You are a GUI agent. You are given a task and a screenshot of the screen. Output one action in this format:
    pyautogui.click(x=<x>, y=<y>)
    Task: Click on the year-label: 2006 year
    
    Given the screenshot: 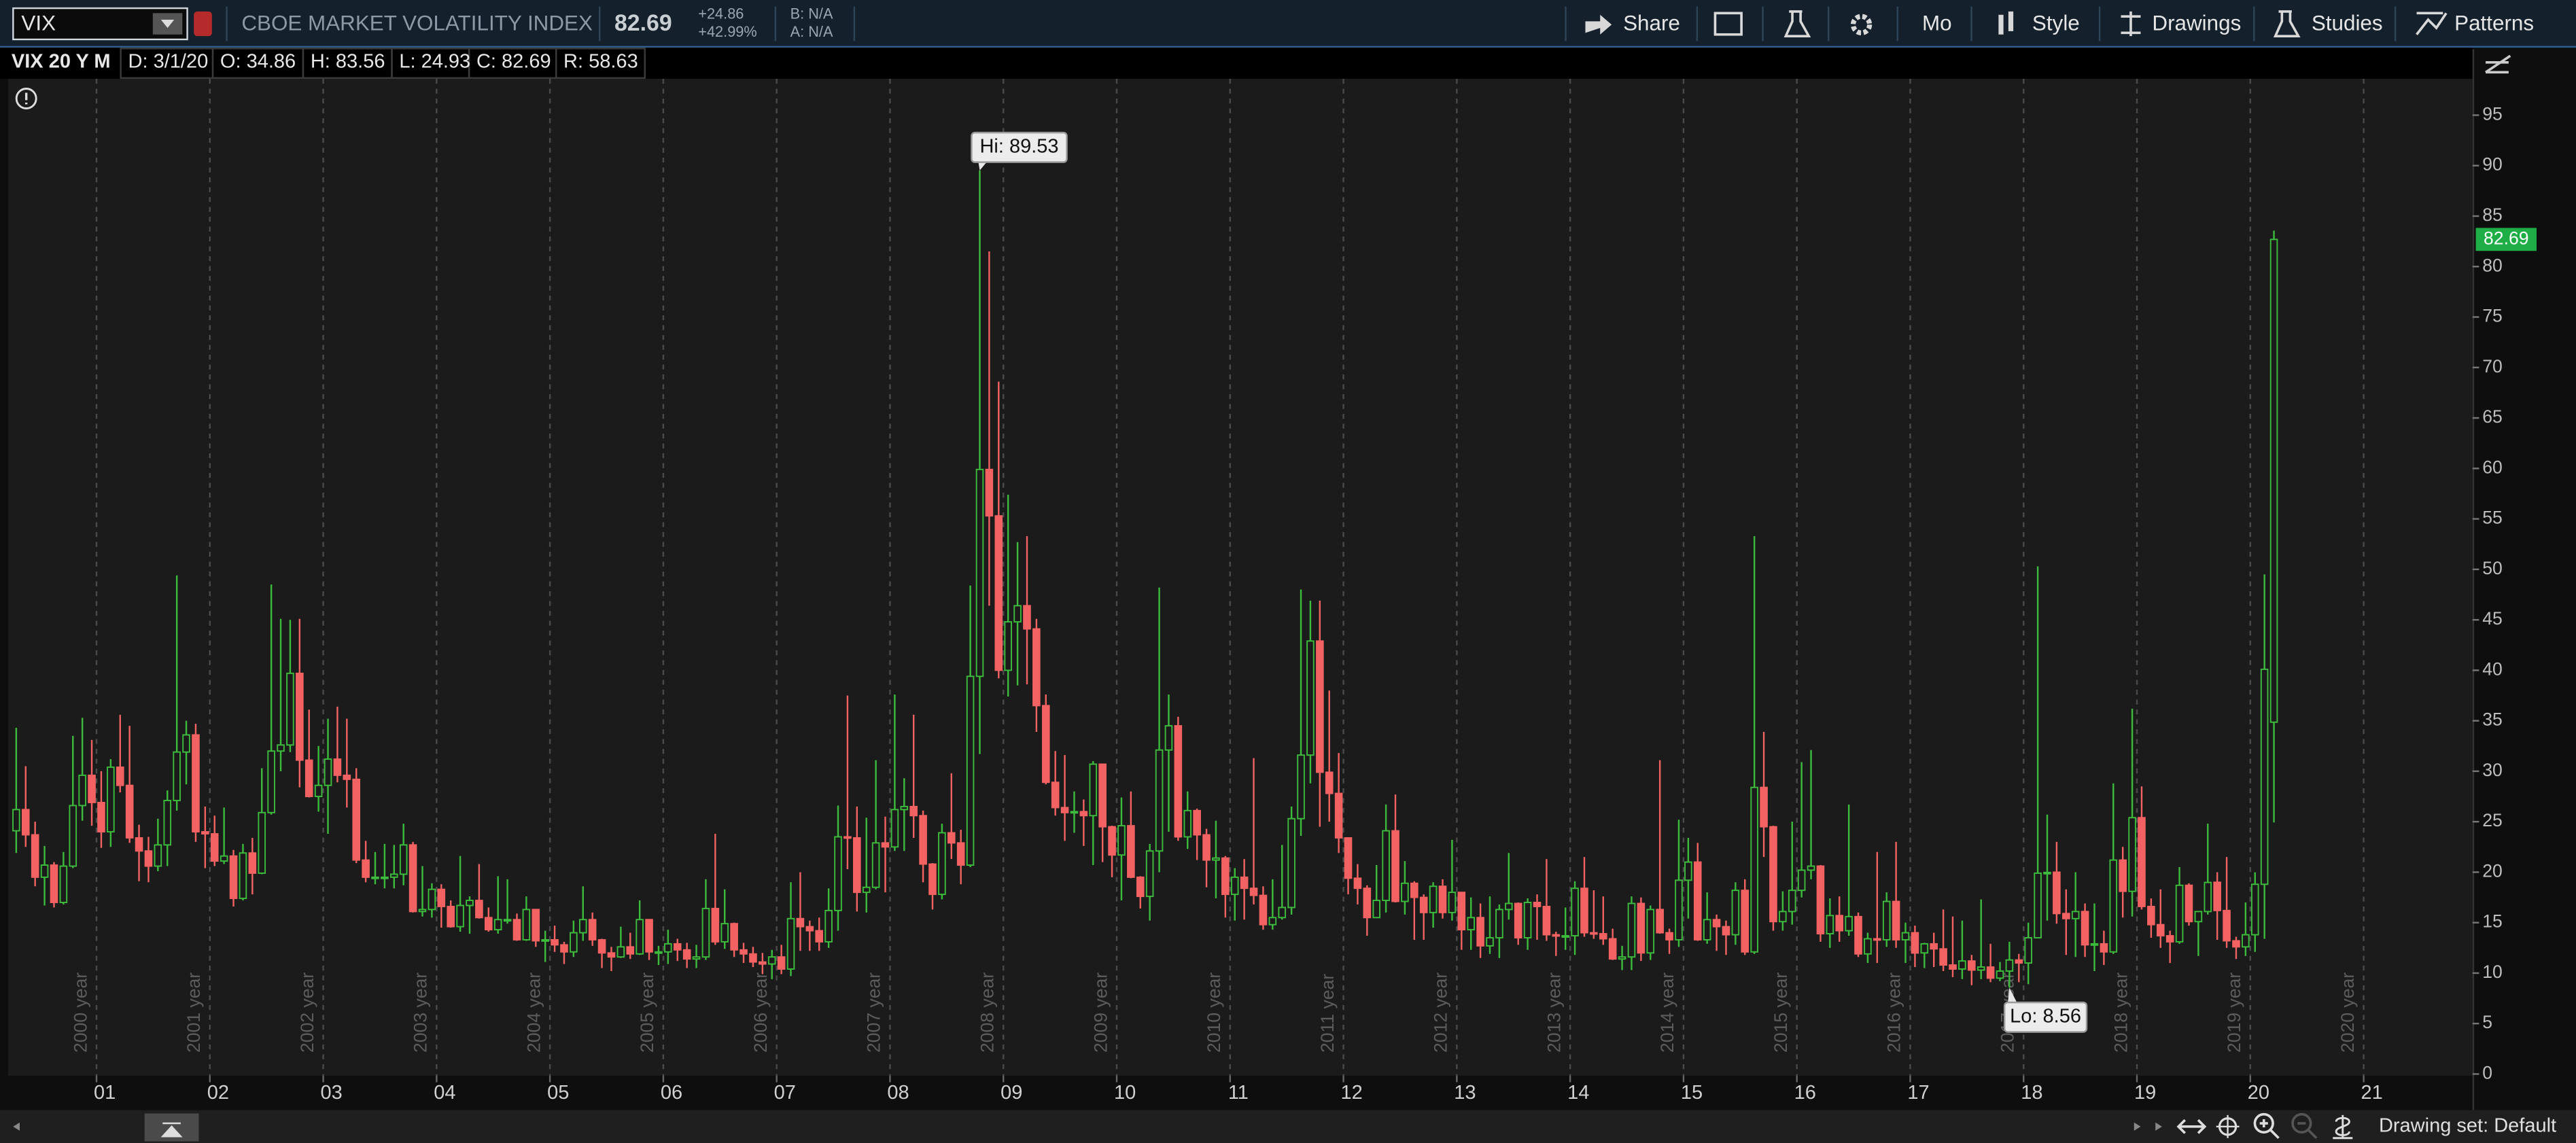 What is the action you would take?
    pyautogui.click(x=760, y=1012)
    